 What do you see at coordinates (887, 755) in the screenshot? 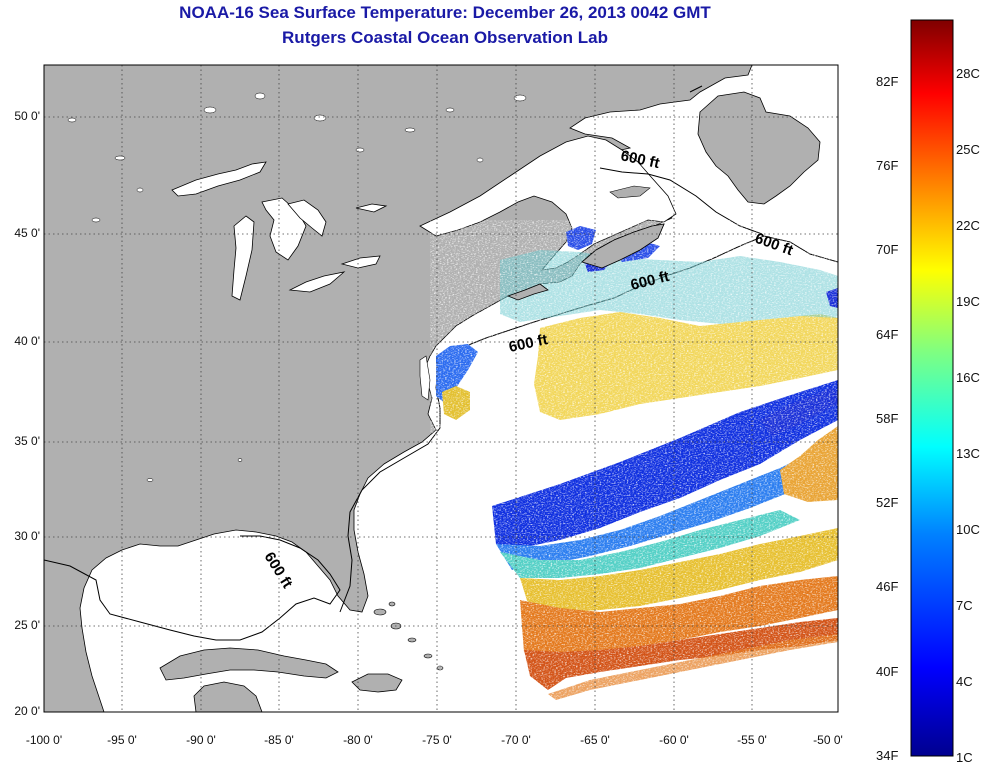
I see `colorbar-f-label: 34F` at bounding box center [887, 755].